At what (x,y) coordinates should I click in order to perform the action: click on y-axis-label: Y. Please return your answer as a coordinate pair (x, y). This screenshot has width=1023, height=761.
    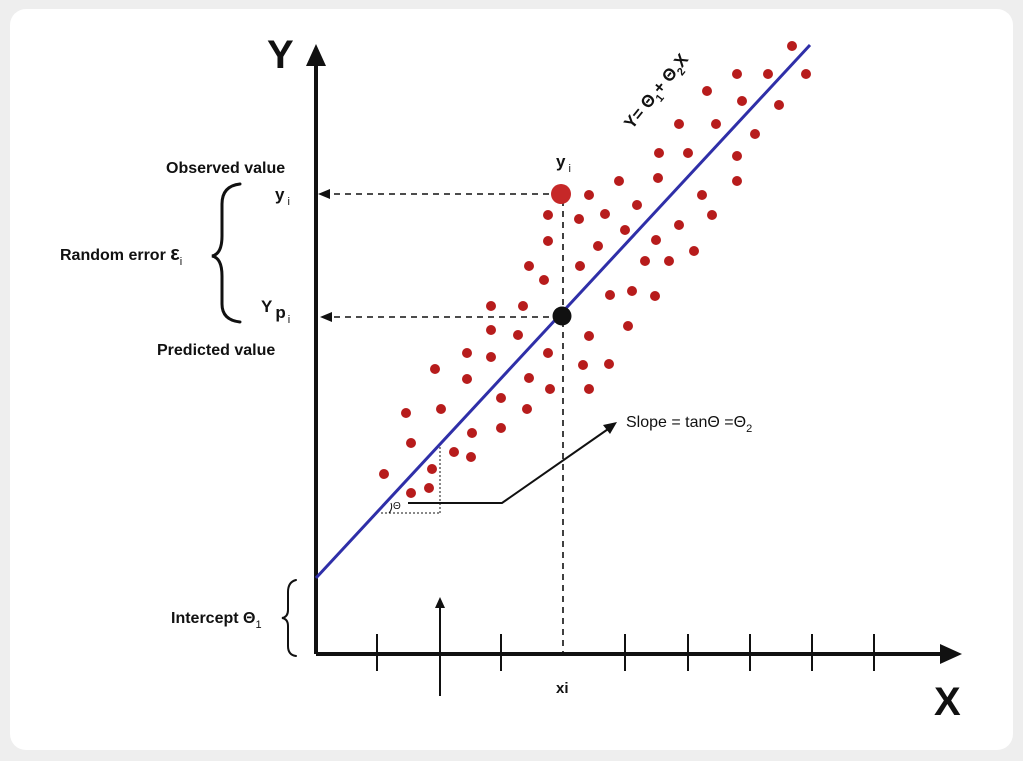
    Looking at the image, I should click on (280, 55).